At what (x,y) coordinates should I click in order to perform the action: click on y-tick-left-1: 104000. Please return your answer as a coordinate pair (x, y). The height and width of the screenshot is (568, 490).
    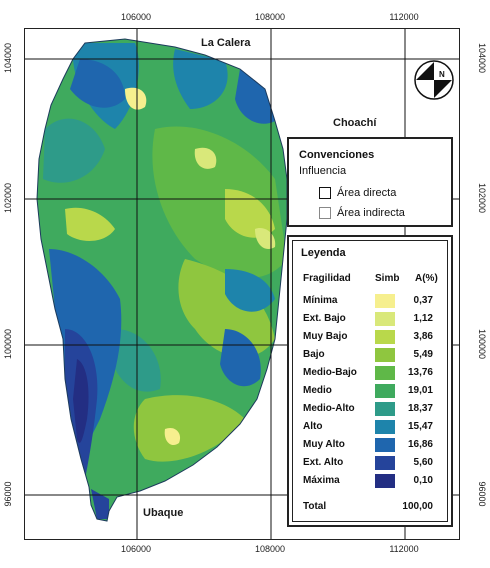
    Looking at the image, I should click on (8, 58).